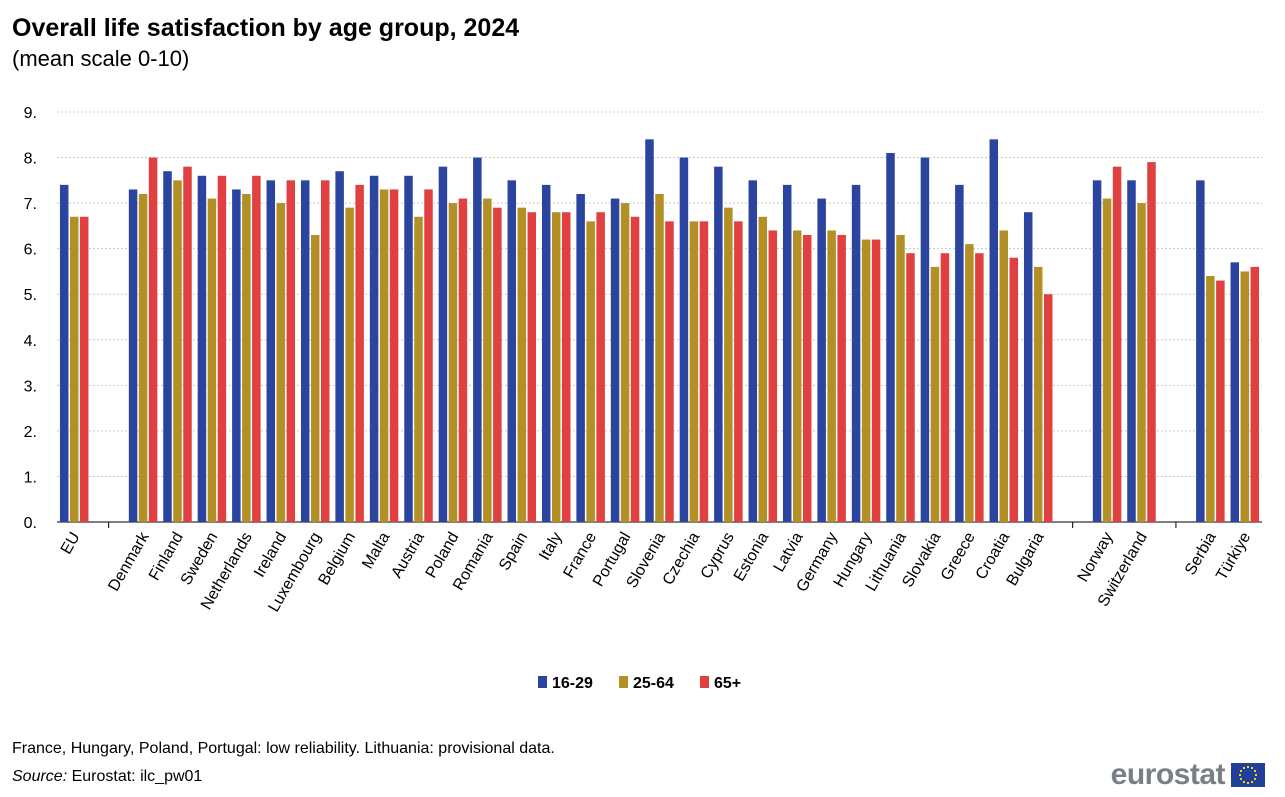 This screenshot has height=797, width=1285. Describe the element at coordinates (71, 544) in the screenshot. I see `x-tick-label: EU` at that location.